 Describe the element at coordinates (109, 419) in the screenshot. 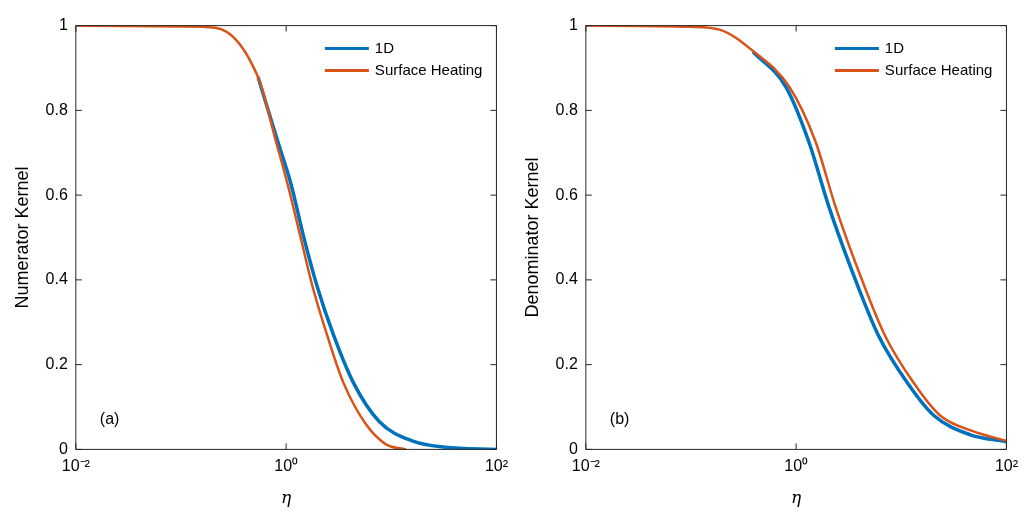

I see `annotation: (a)` at that location.